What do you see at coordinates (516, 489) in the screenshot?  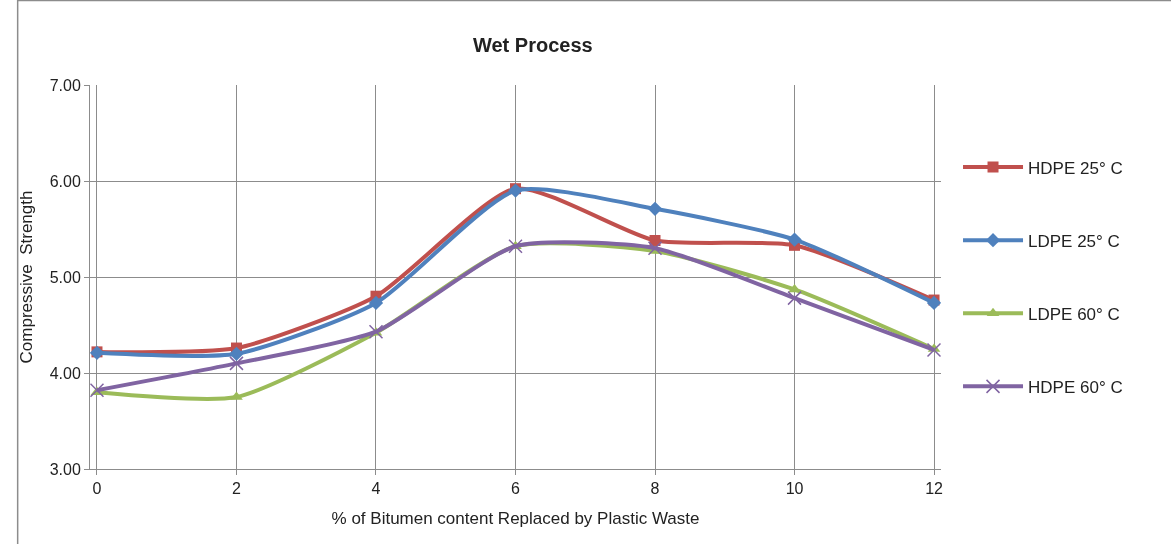 I see `x-tick-label: 6` at bounding box center [516, 489].